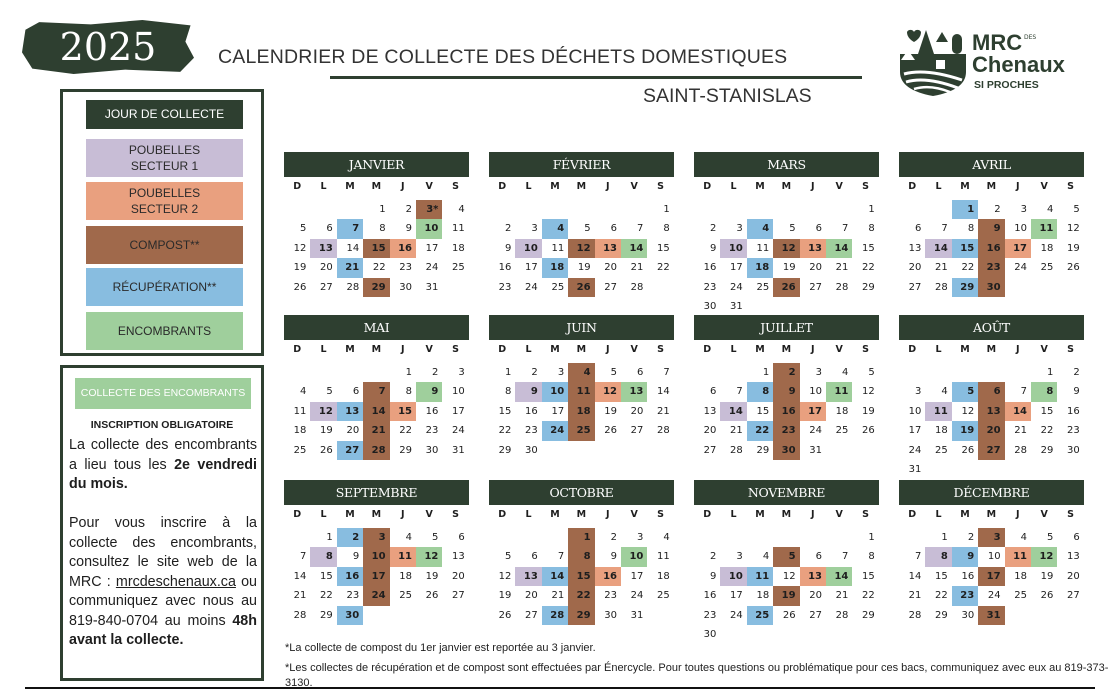 This screenshot has width=1119, height=691. I want to click on collection-day-c: 13, so click(991, 411).